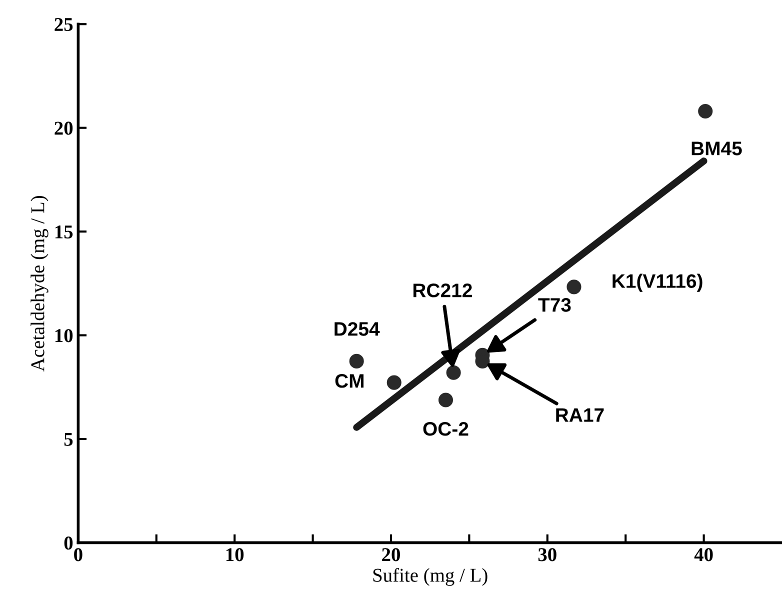  Describe the element at coordinates (580, 415) in the screenshot. I see `annotation: RA17` at that location.